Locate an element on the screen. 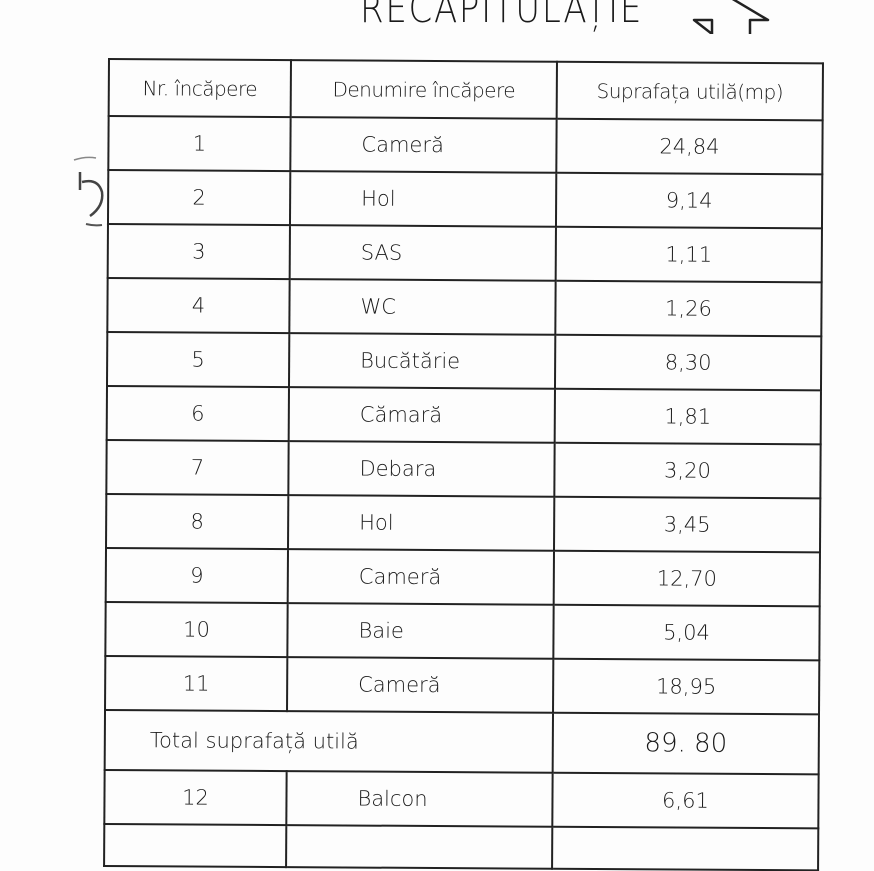 The width and height of the screenshot is (874, 871). table-row: 9 Cameră 12,70 is located at coordinates (462, 577).